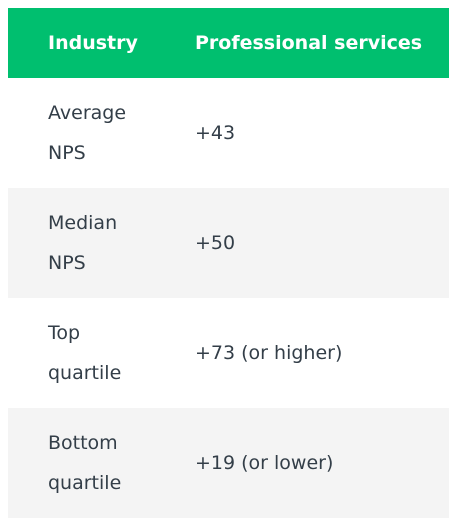 The width and height of the screenshot is (449, 518). Describe the element at coordinates (85, 463) in the screenshot. I see `row-label: Bottom quartile` at that location.